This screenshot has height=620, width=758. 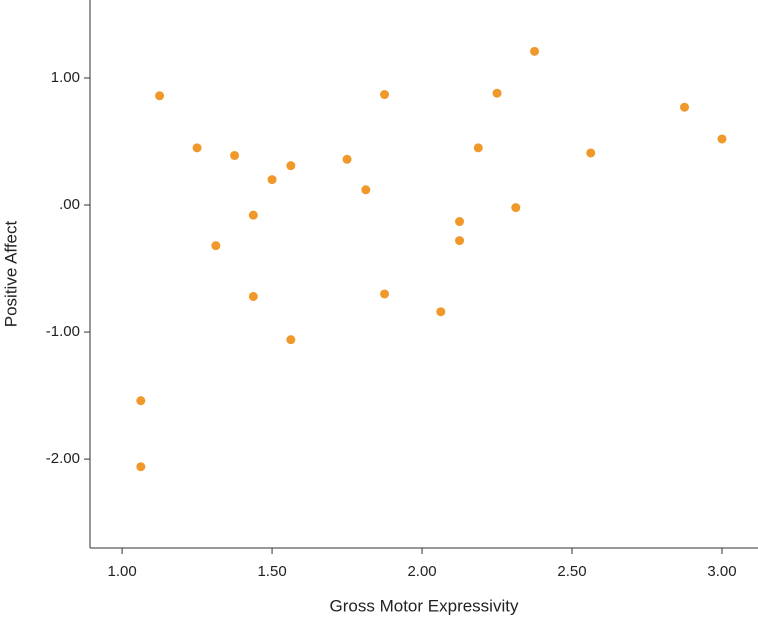 What do you see at coordinates (69, 204) in the screenshot?
I see `y-tick-label: .00` at bounding box center [69, 204].